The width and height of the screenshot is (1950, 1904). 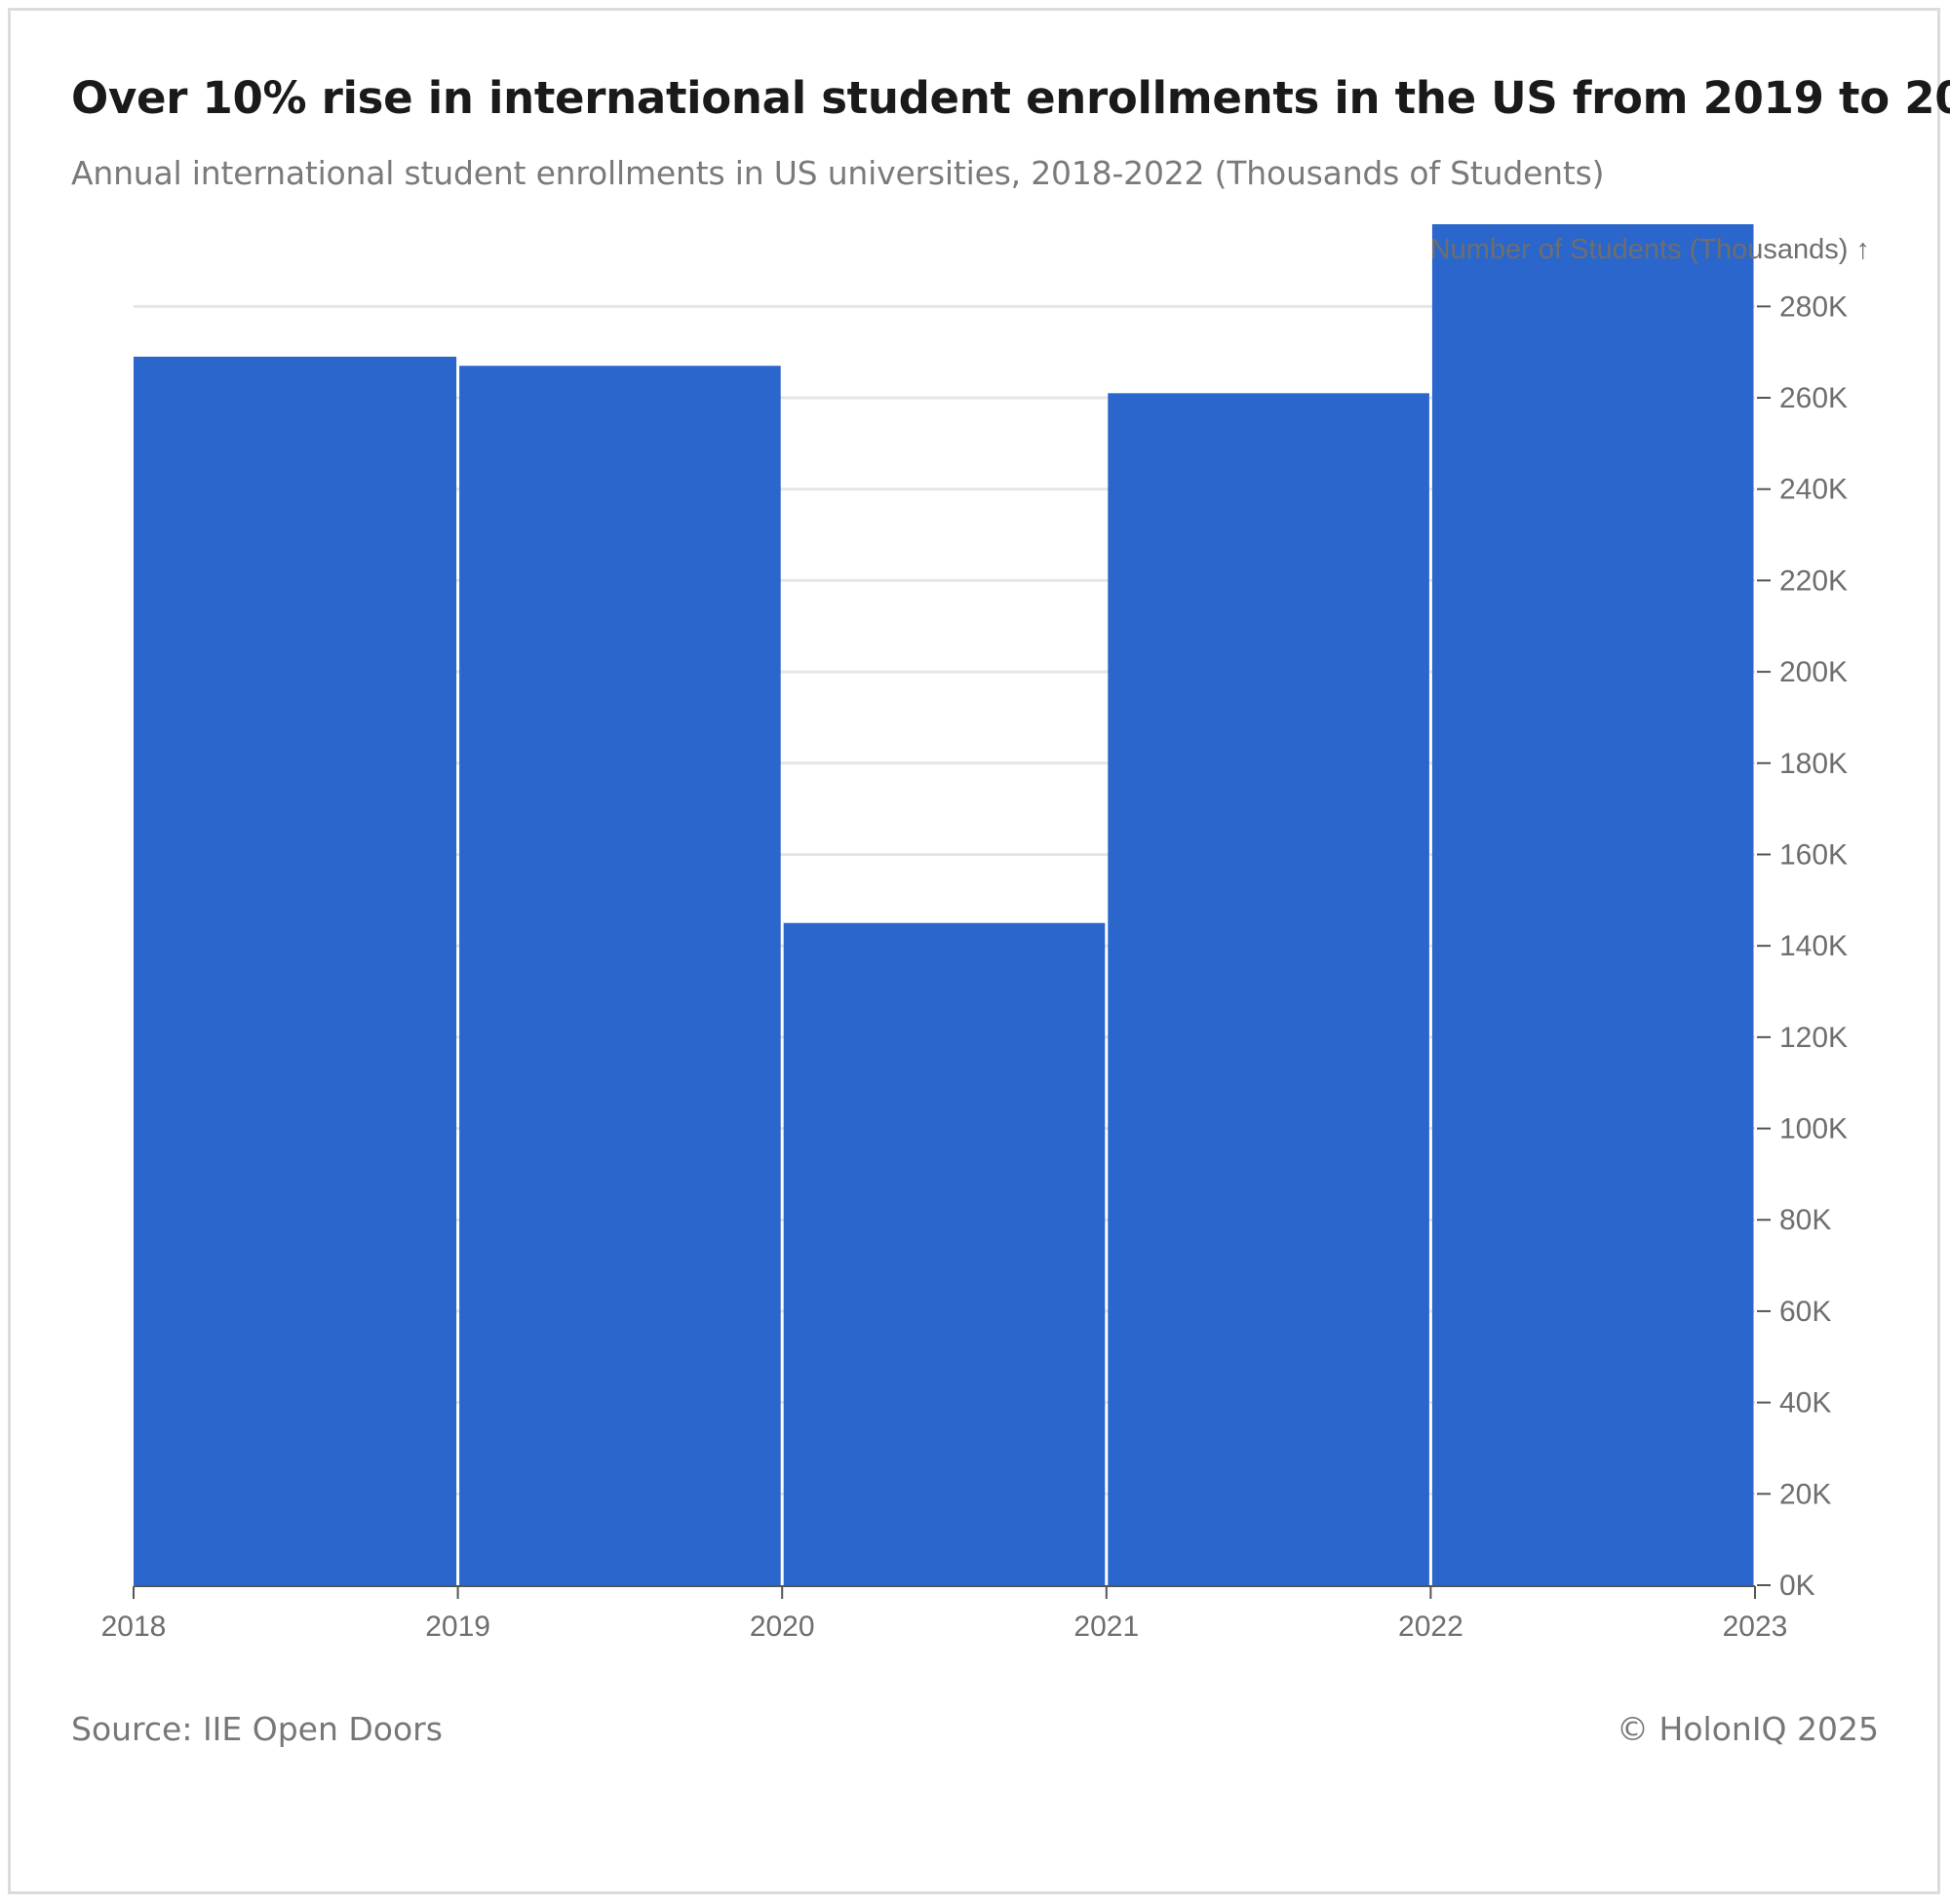 I want to click on y-tick-label: 280K, so click(x=1813, y=307).